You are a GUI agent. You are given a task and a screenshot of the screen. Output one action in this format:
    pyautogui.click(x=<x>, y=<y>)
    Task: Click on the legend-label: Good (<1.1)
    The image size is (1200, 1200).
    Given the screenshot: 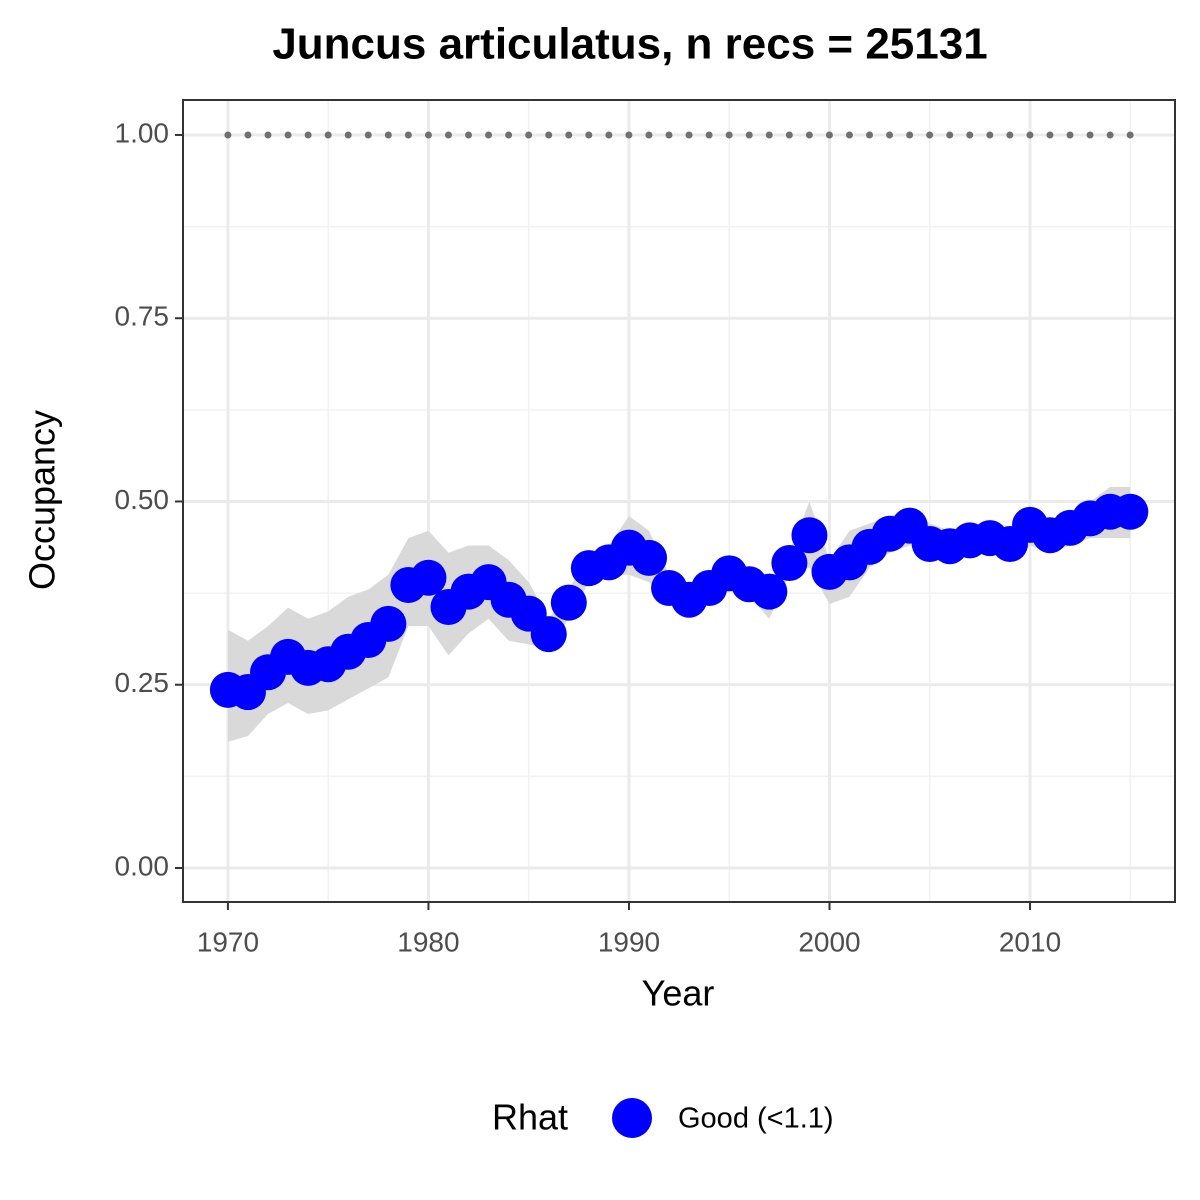 What is the action you would take?
    pyautogui.click(x=756, y=1119)
    